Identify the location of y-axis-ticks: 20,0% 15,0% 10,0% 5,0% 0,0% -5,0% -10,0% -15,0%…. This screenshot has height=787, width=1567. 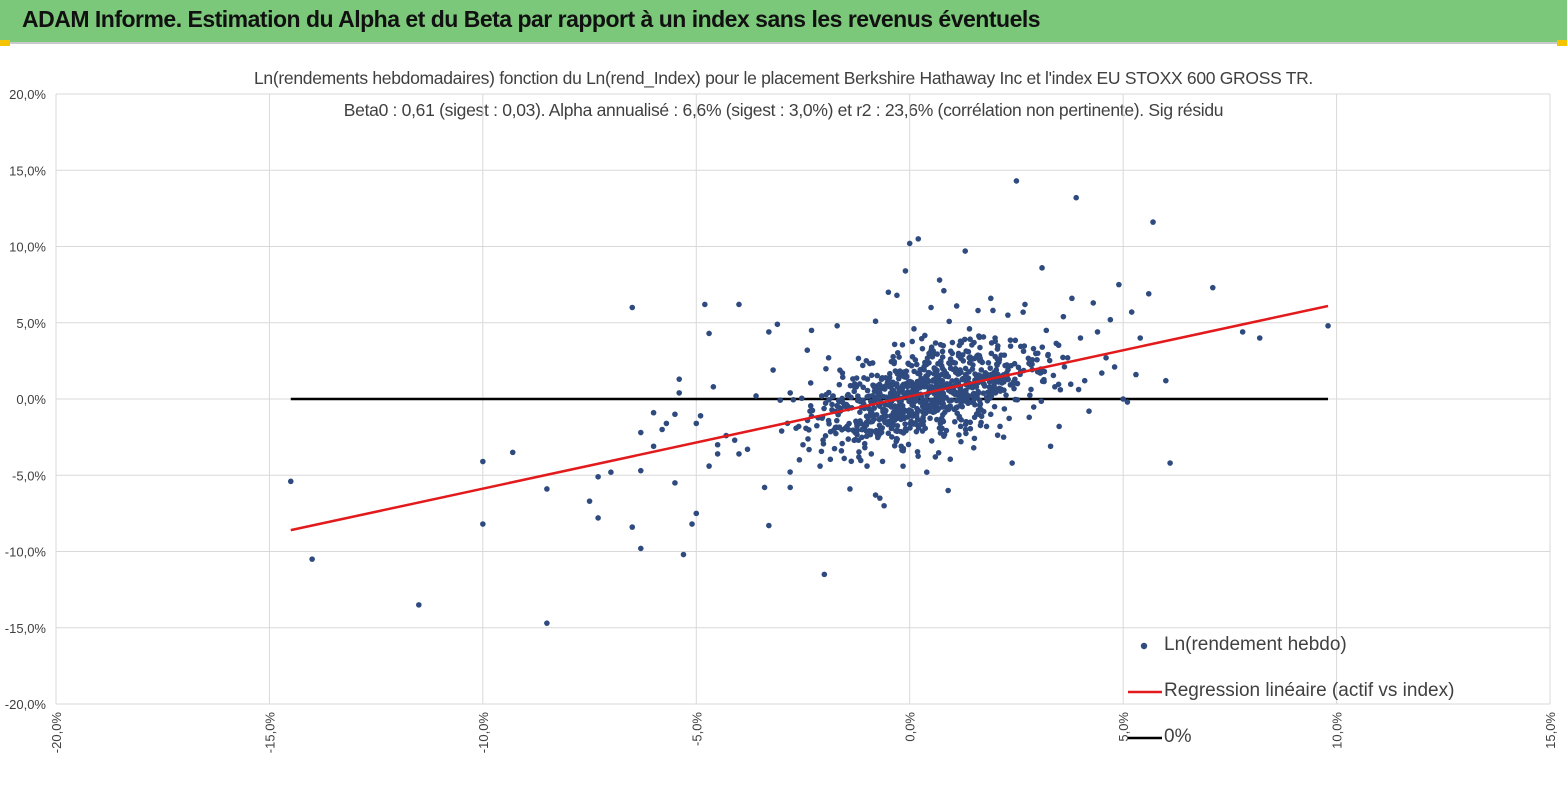
(26, 399).